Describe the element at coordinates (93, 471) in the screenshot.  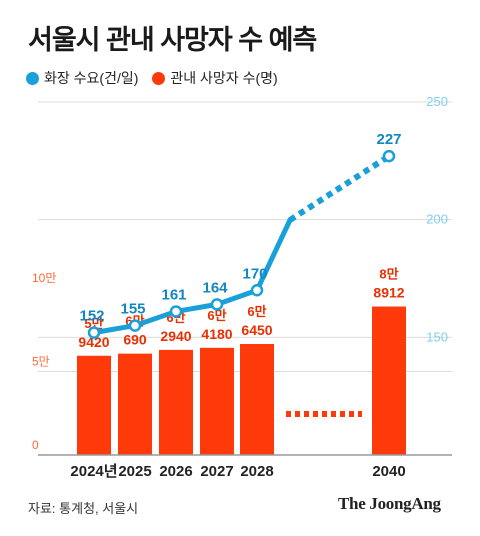
I see `x-tick-label-0: 2024년` at that location.